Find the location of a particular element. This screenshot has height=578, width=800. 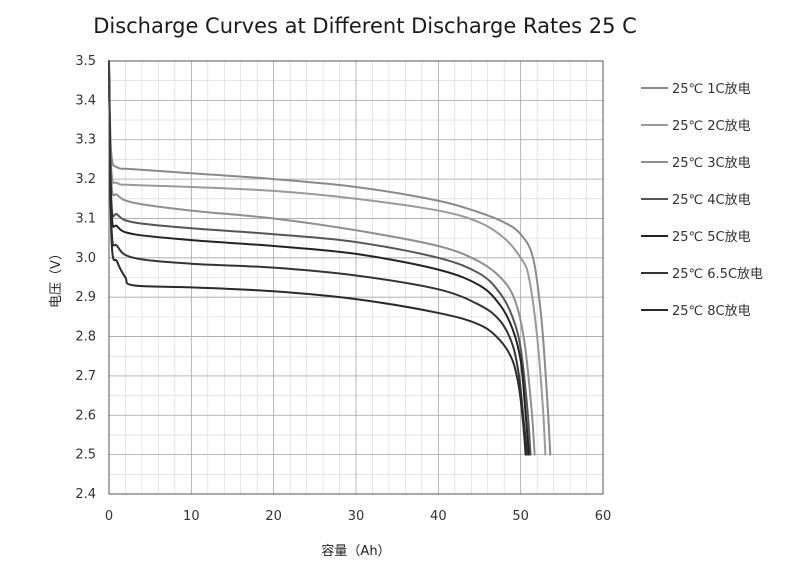

y-tick-label: 3.3 is located at coordinates (85, 140).